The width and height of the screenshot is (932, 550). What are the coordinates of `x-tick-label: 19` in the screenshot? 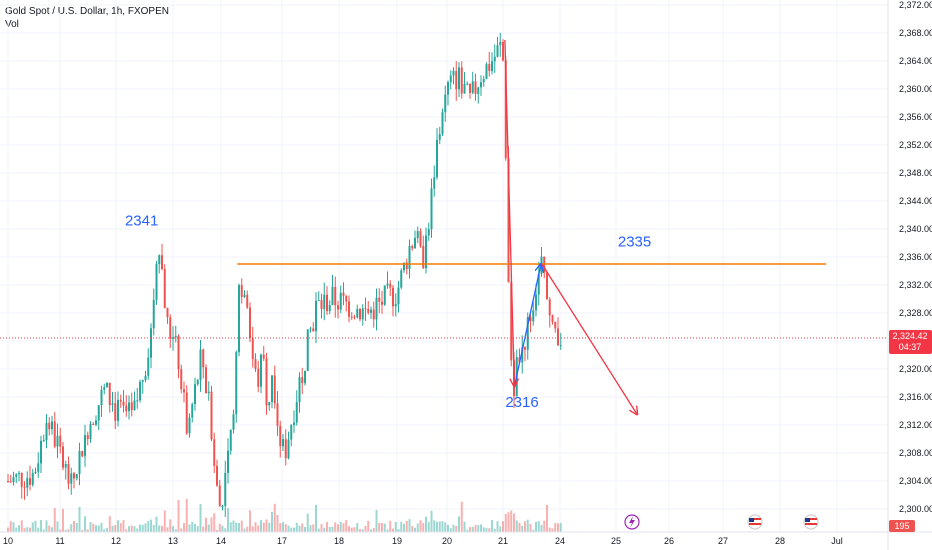 It's located at (397, 541).